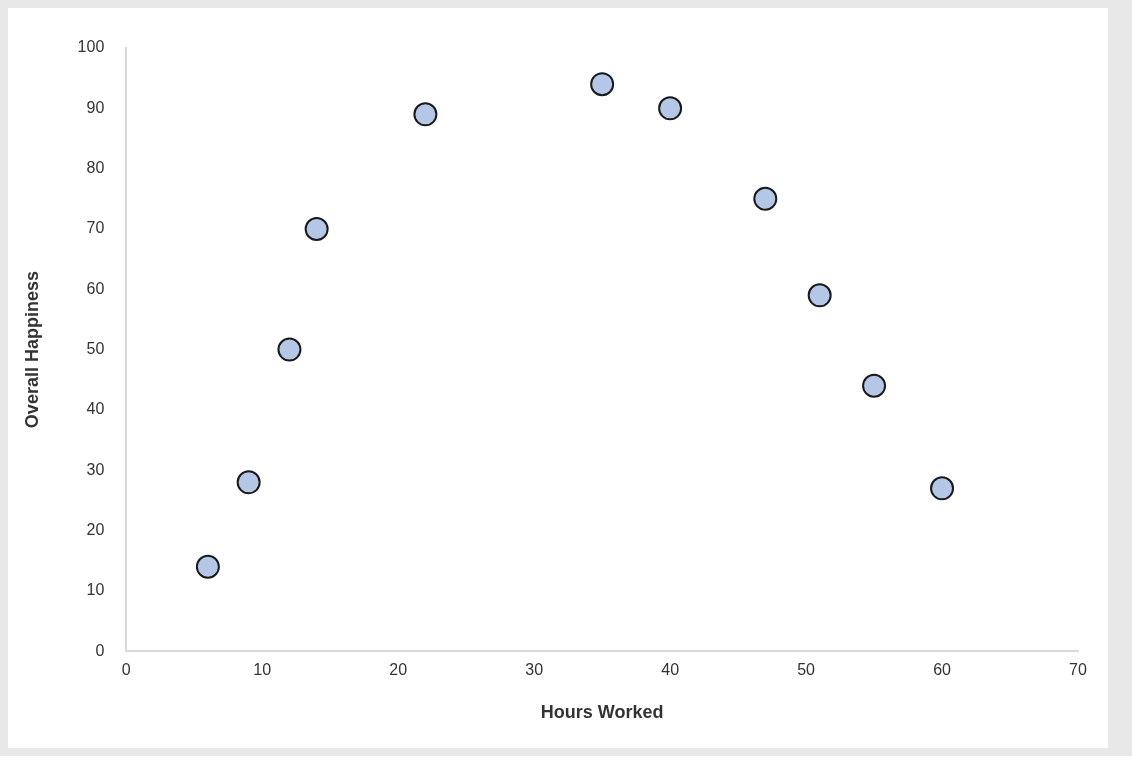 Image resolution: width=1132 pixels, height=768 pixels. What do you see at coordinates (31, 350) in the screenshot?
I see `y-axis-title: Overall Happiness` at bounding box center [31, 350].